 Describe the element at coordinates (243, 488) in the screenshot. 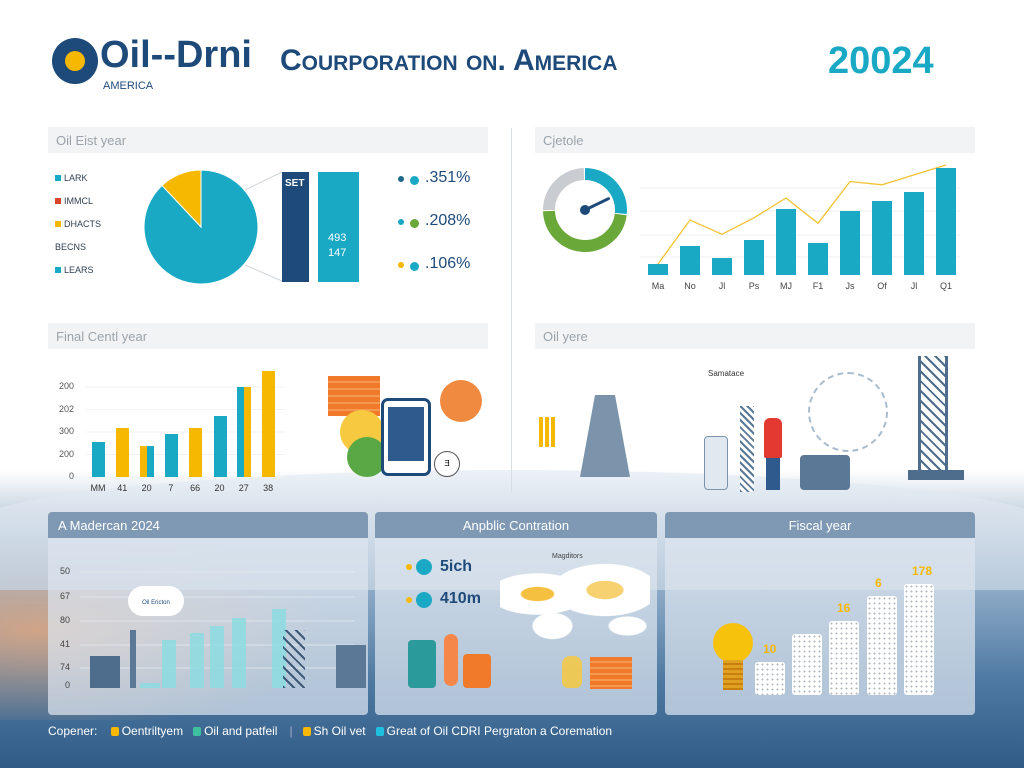

I see `x-tick-label: 27` at that location.